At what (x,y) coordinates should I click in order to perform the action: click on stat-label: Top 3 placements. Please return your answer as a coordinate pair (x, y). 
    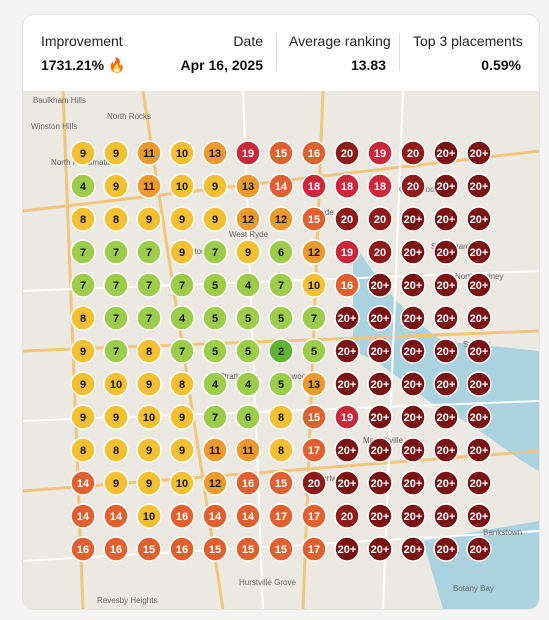
    Looking at the image, I should click on (468, 41).